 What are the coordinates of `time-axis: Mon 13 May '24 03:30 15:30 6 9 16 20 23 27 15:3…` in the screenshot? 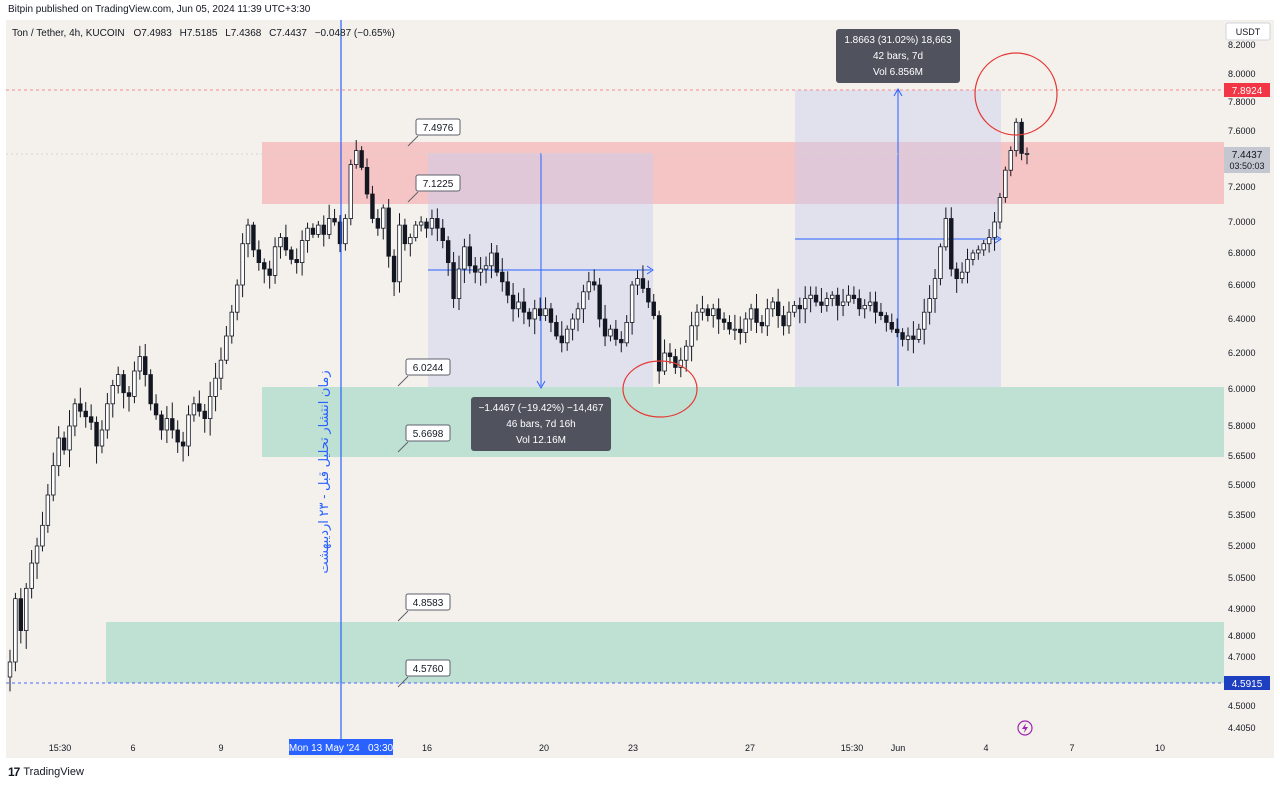 It's located at (607, 747).